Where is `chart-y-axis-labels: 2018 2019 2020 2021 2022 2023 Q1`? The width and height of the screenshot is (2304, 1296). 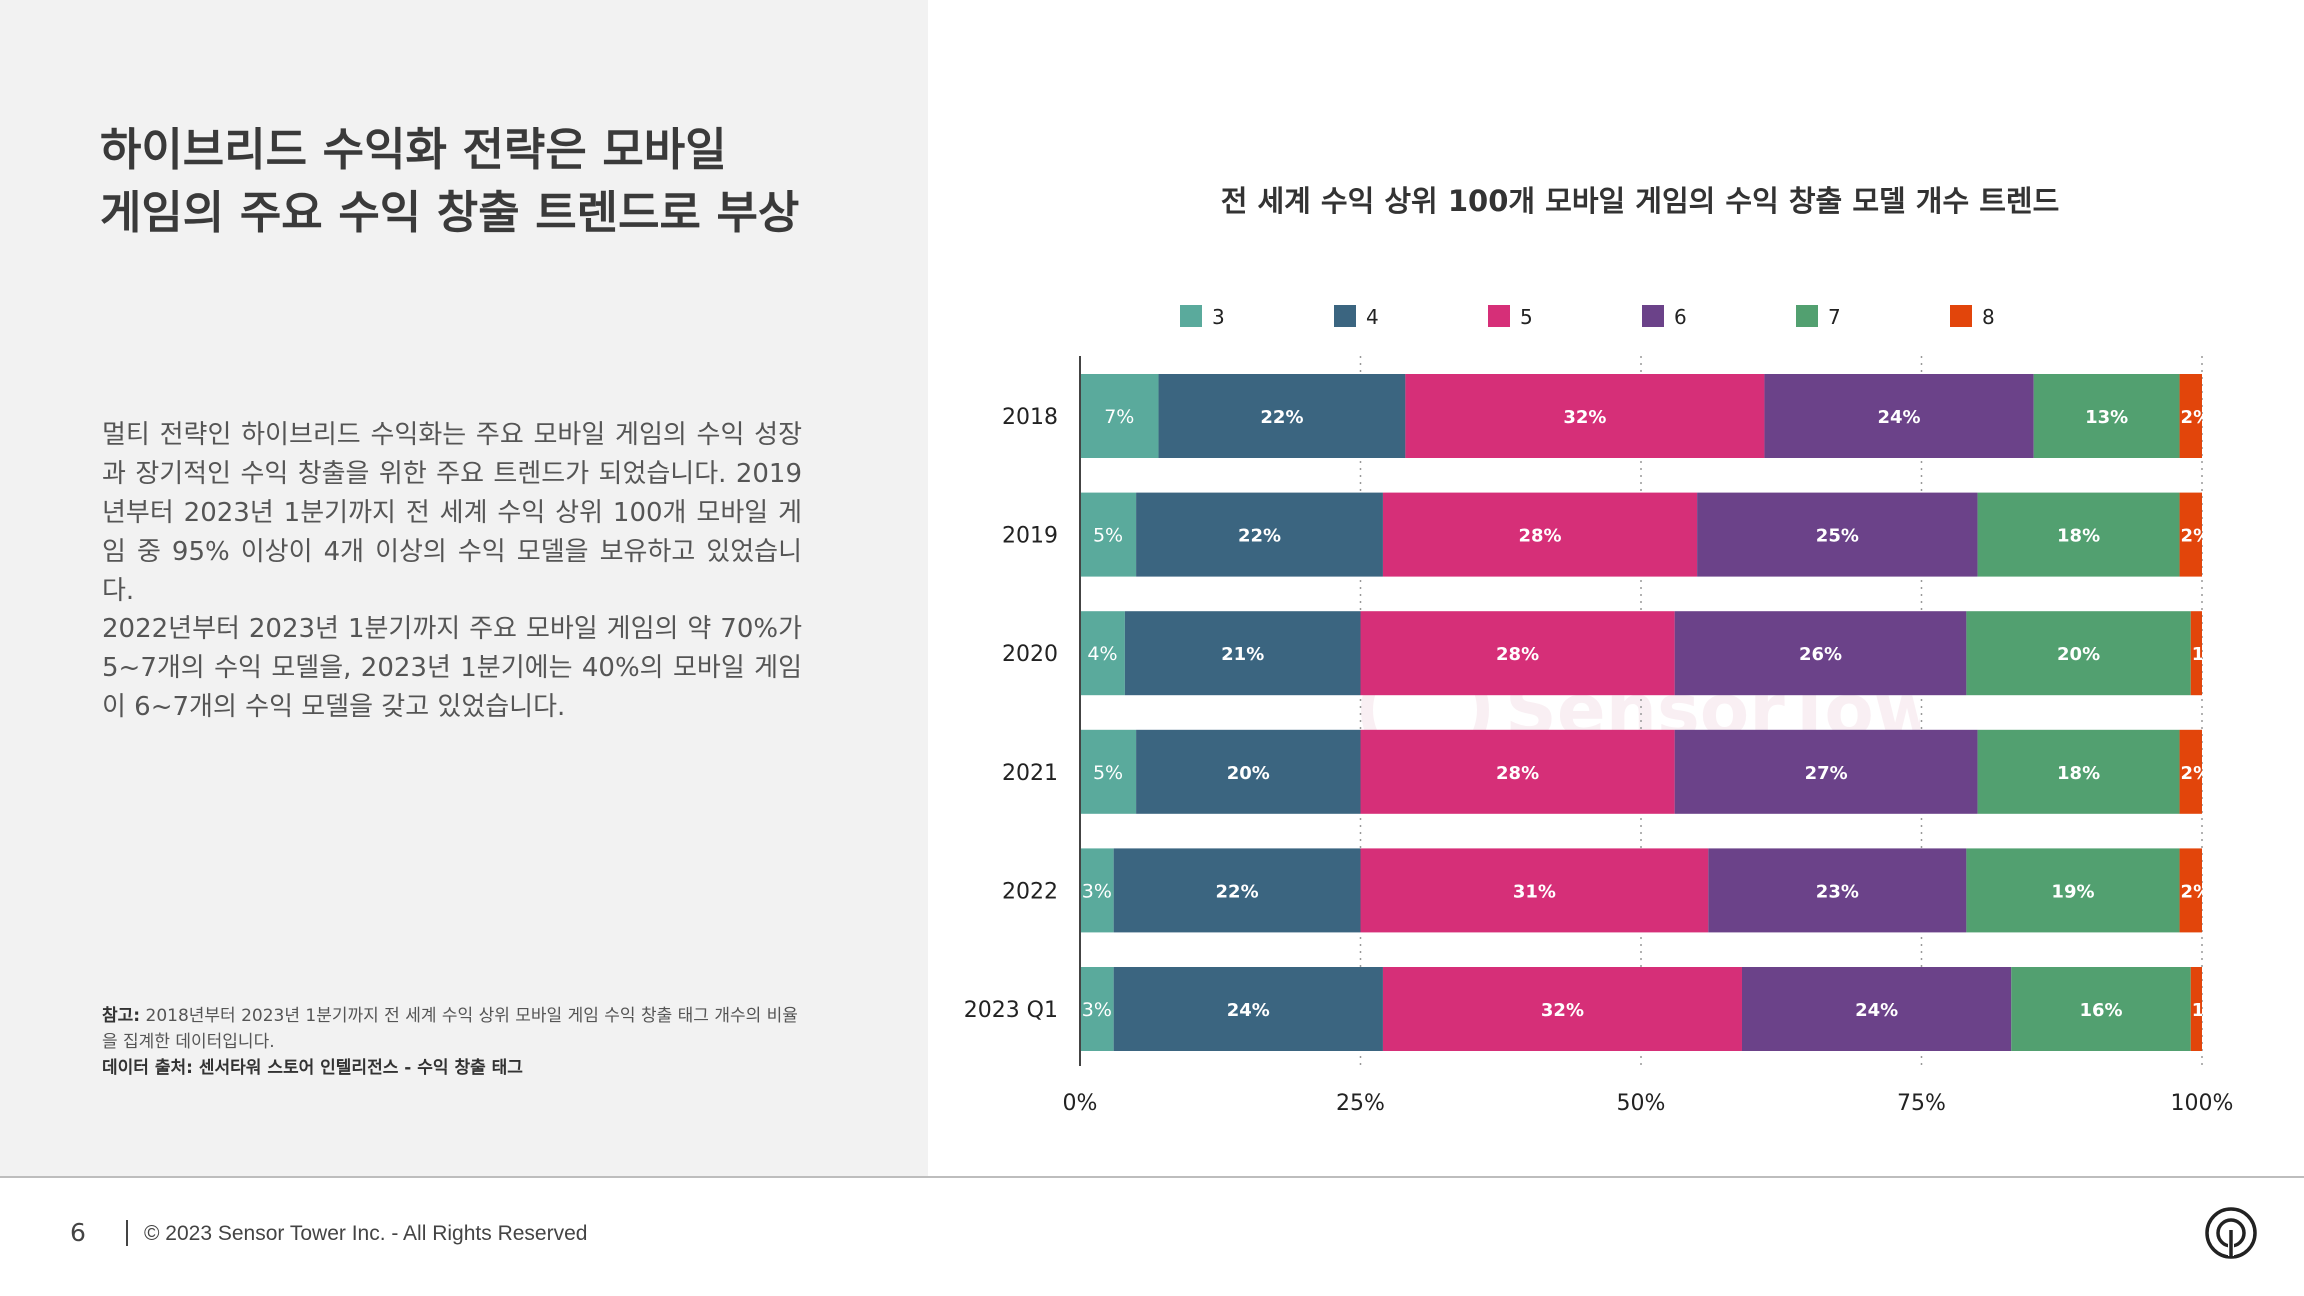 chart-y-axis-labels: 2018 2019 2020 2021 2022 2023 Q1 is located at coordinates (1011, 714).